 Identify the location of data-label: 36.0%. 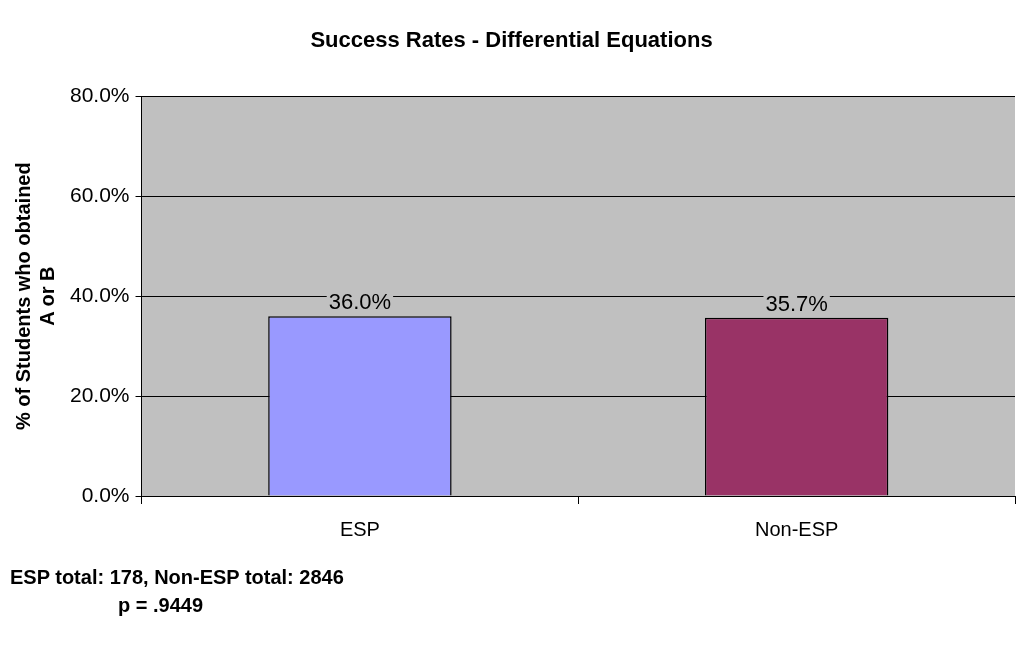
(360, 302).